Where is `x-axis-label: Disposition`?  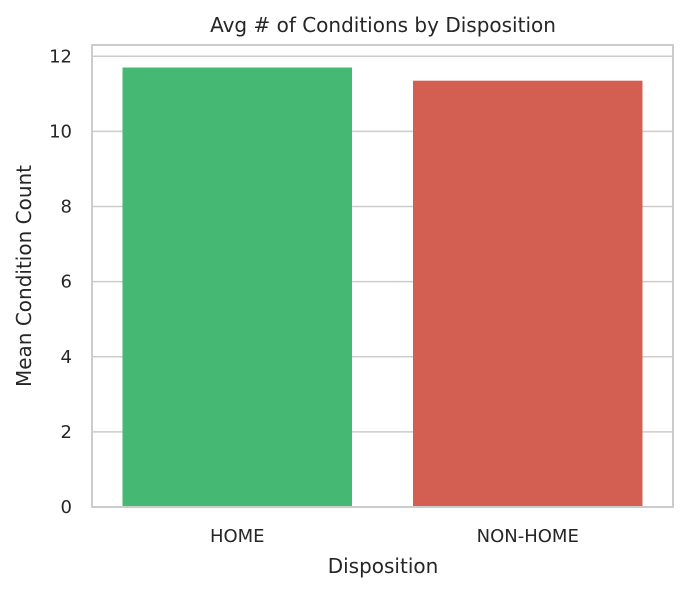
x-axis-label: Disposition is located at coordinates (383, 566).